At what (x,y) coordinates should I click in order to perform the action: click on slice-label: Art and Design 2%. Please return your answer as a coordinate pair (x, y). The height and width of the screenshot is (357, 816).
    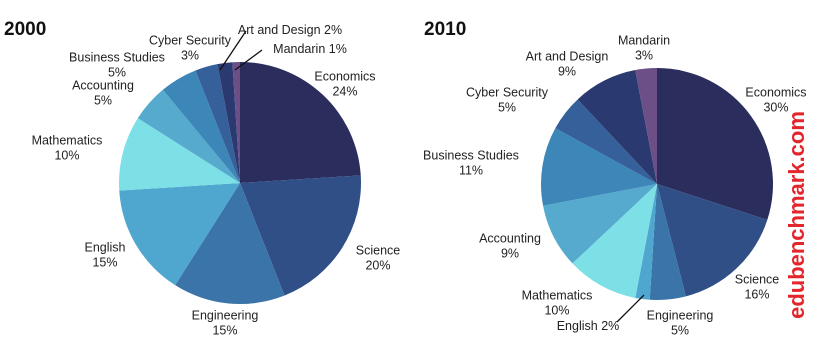
    Looking at the image, I should click on (290, 30).